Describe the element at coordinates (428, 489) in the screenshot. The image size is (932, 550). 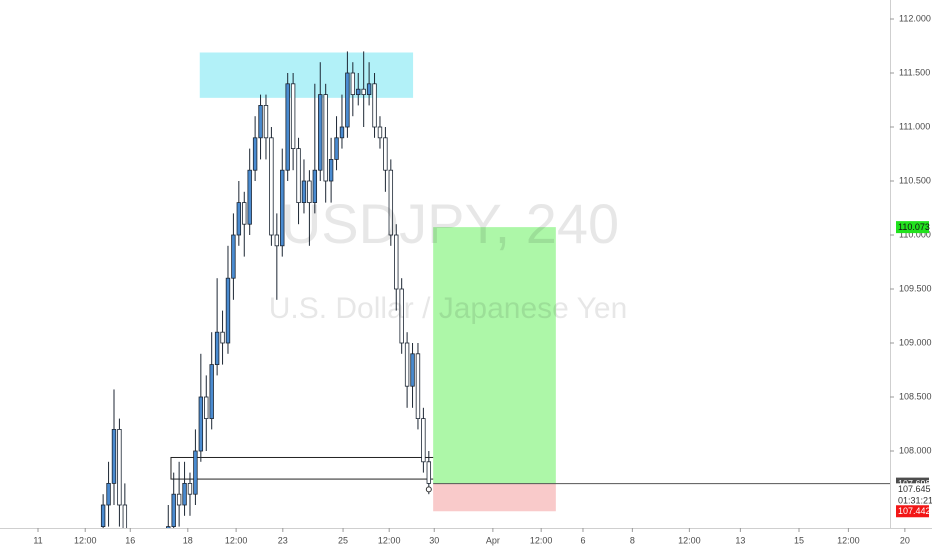
I see `last-price-marker` at that location.